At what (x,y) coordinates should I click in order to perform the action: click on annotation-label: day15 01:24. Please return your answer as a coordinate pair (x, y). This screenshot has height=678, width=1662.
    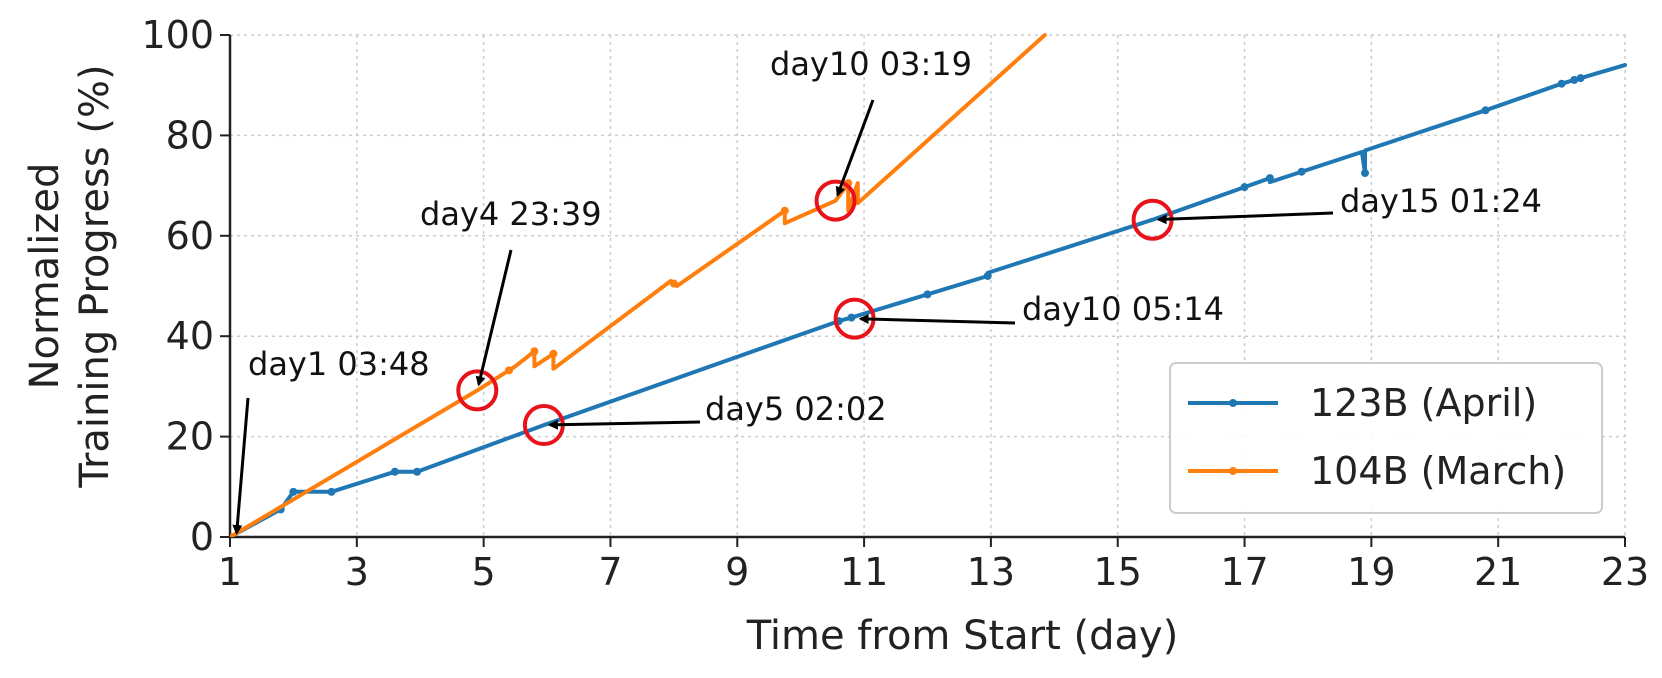
    Looking at the image, I should click on (1441, 201).